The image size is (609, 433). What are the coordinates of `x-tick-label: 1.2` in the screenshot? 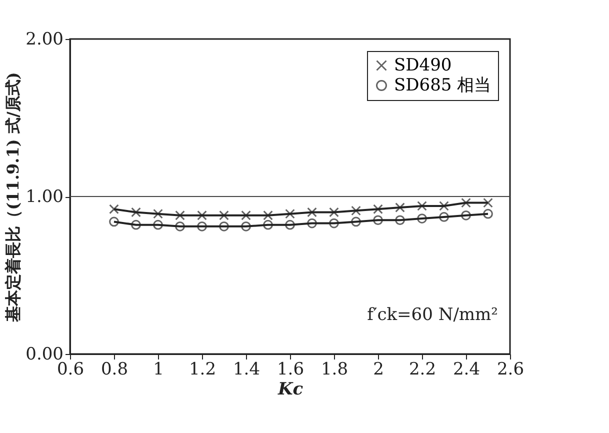 It's located at (202, 370).